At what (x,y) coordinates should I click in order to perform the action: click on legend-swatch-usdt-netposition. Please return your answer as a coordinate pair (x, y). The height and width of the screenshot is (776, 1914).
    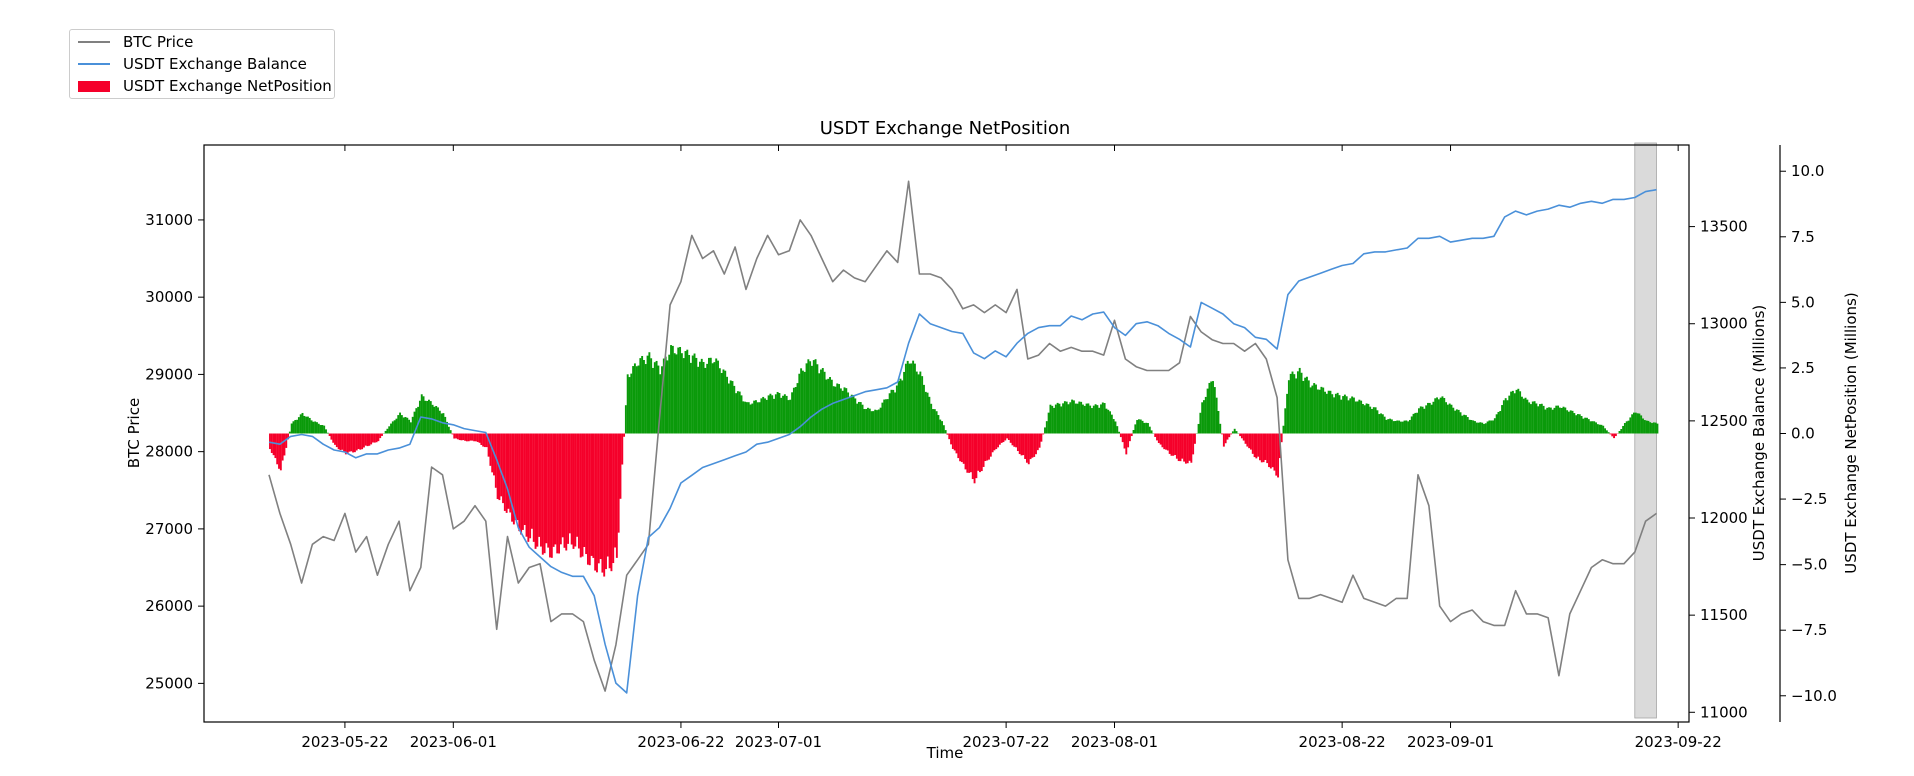
    Looking at the image, I should click on (94, 86).